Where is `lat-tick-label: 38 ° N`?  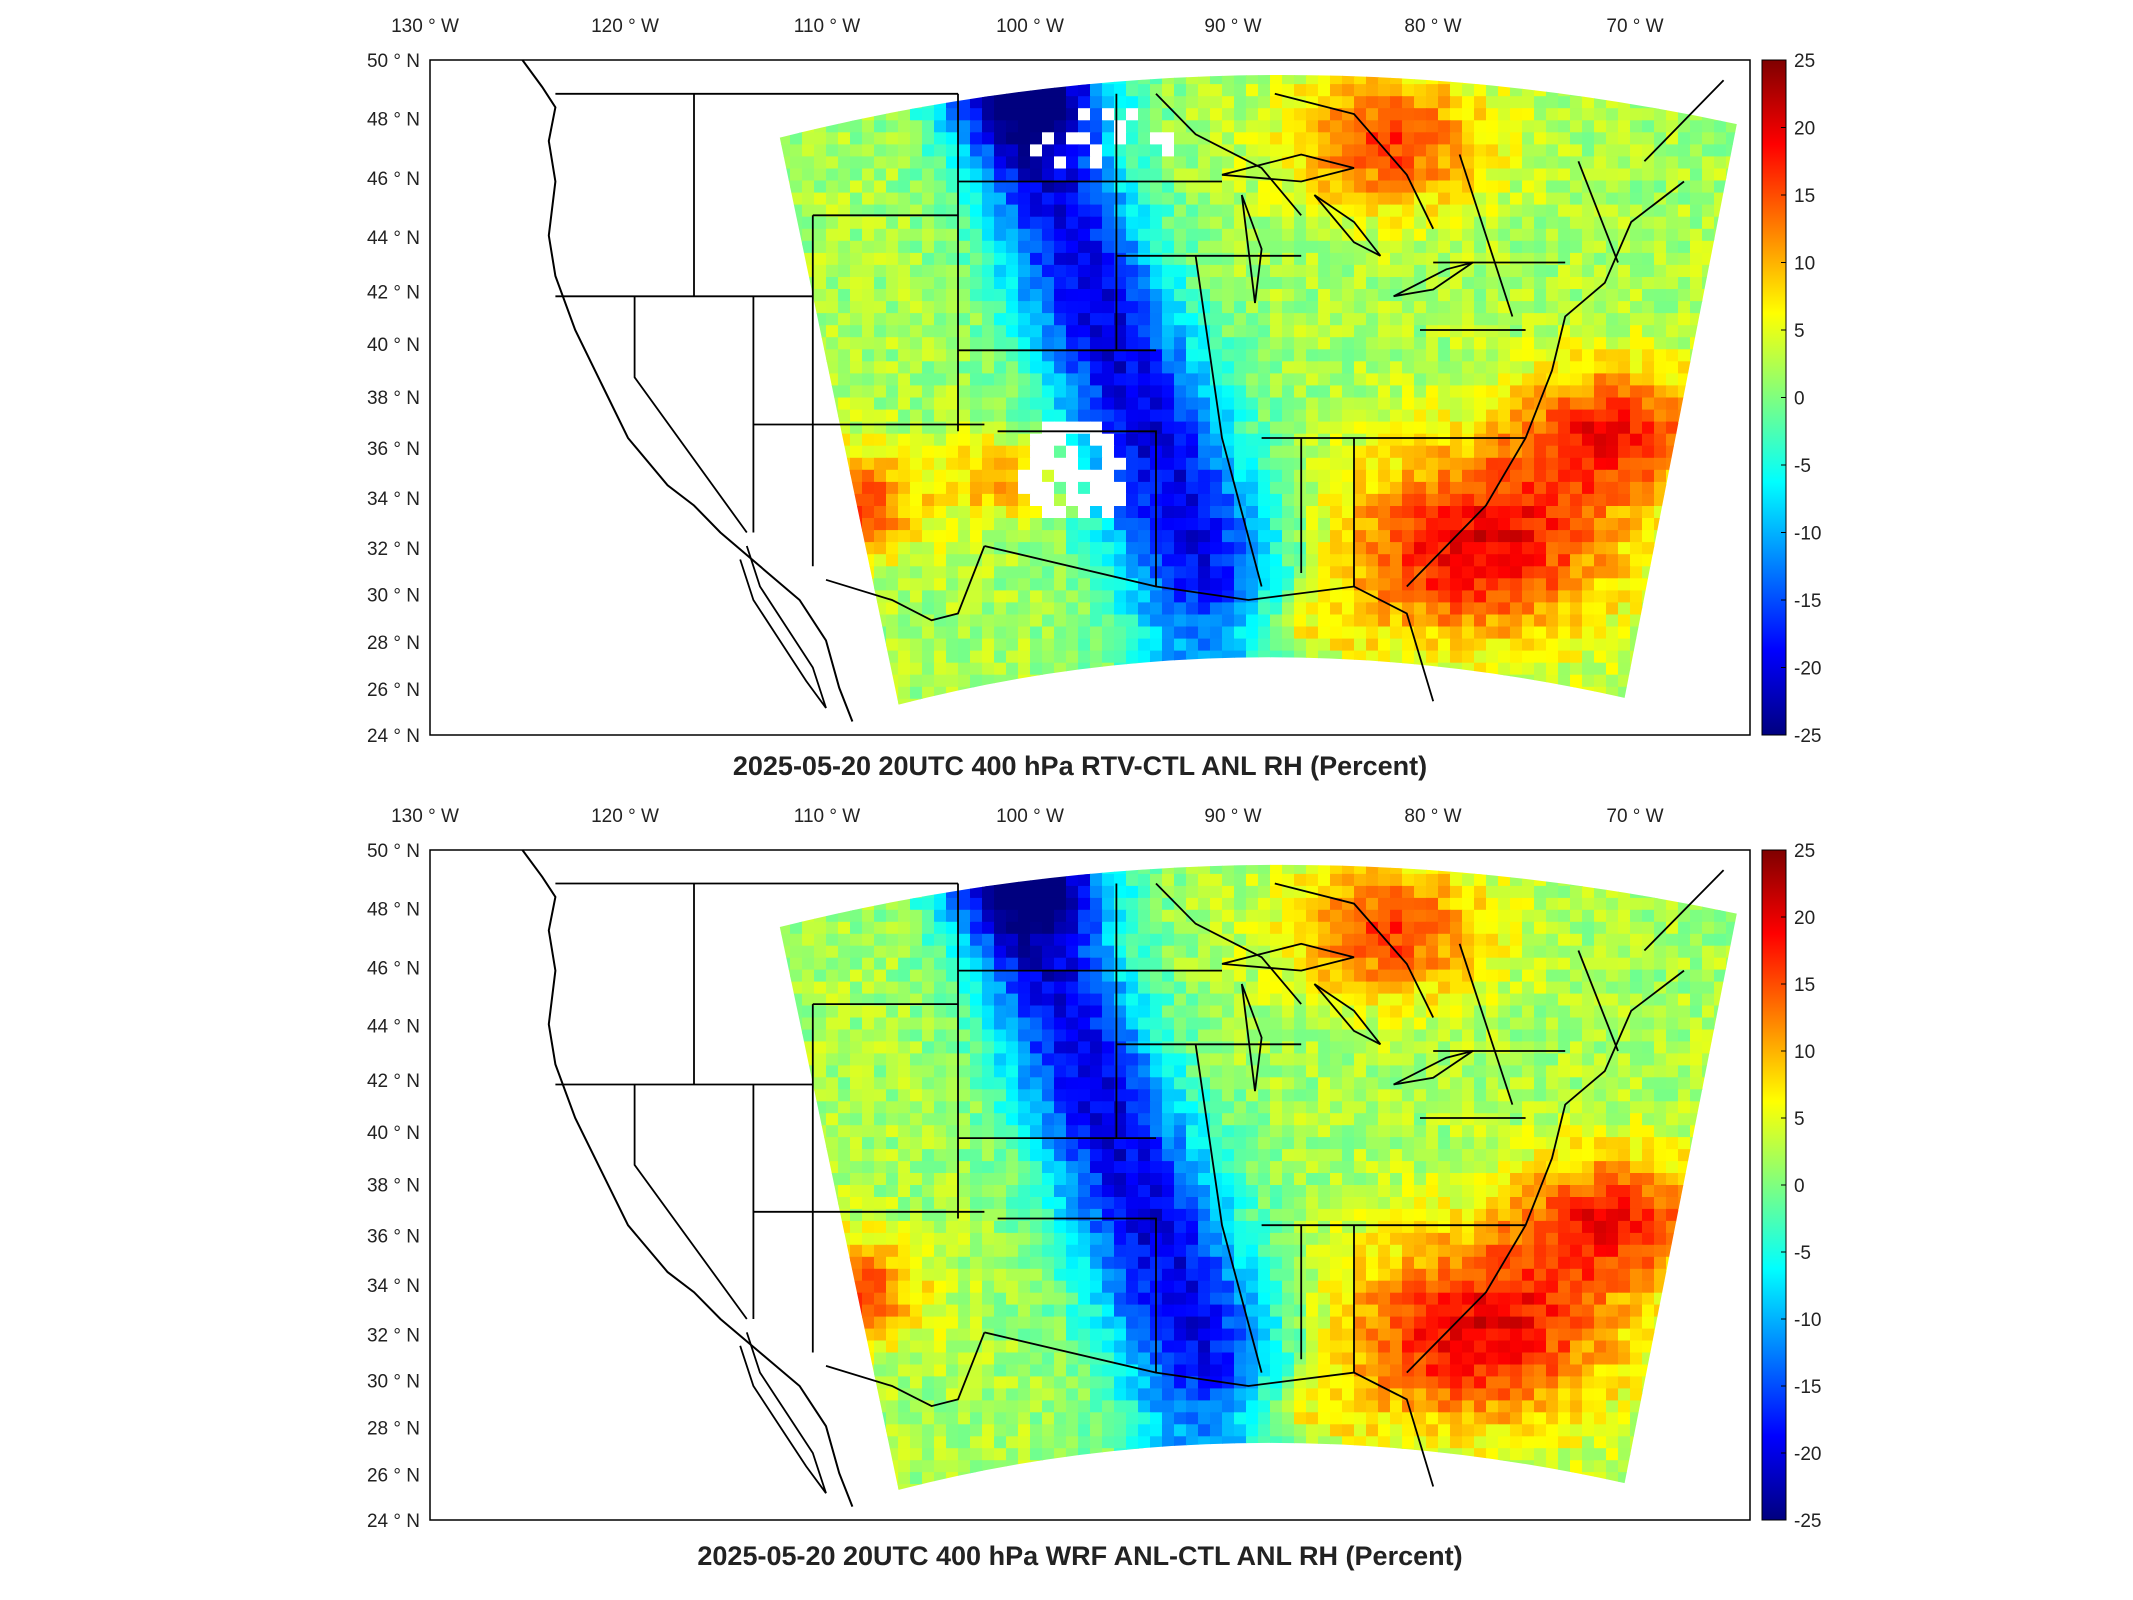
lat-tick-label: 38 ° N is located at coordinates (393, 398).